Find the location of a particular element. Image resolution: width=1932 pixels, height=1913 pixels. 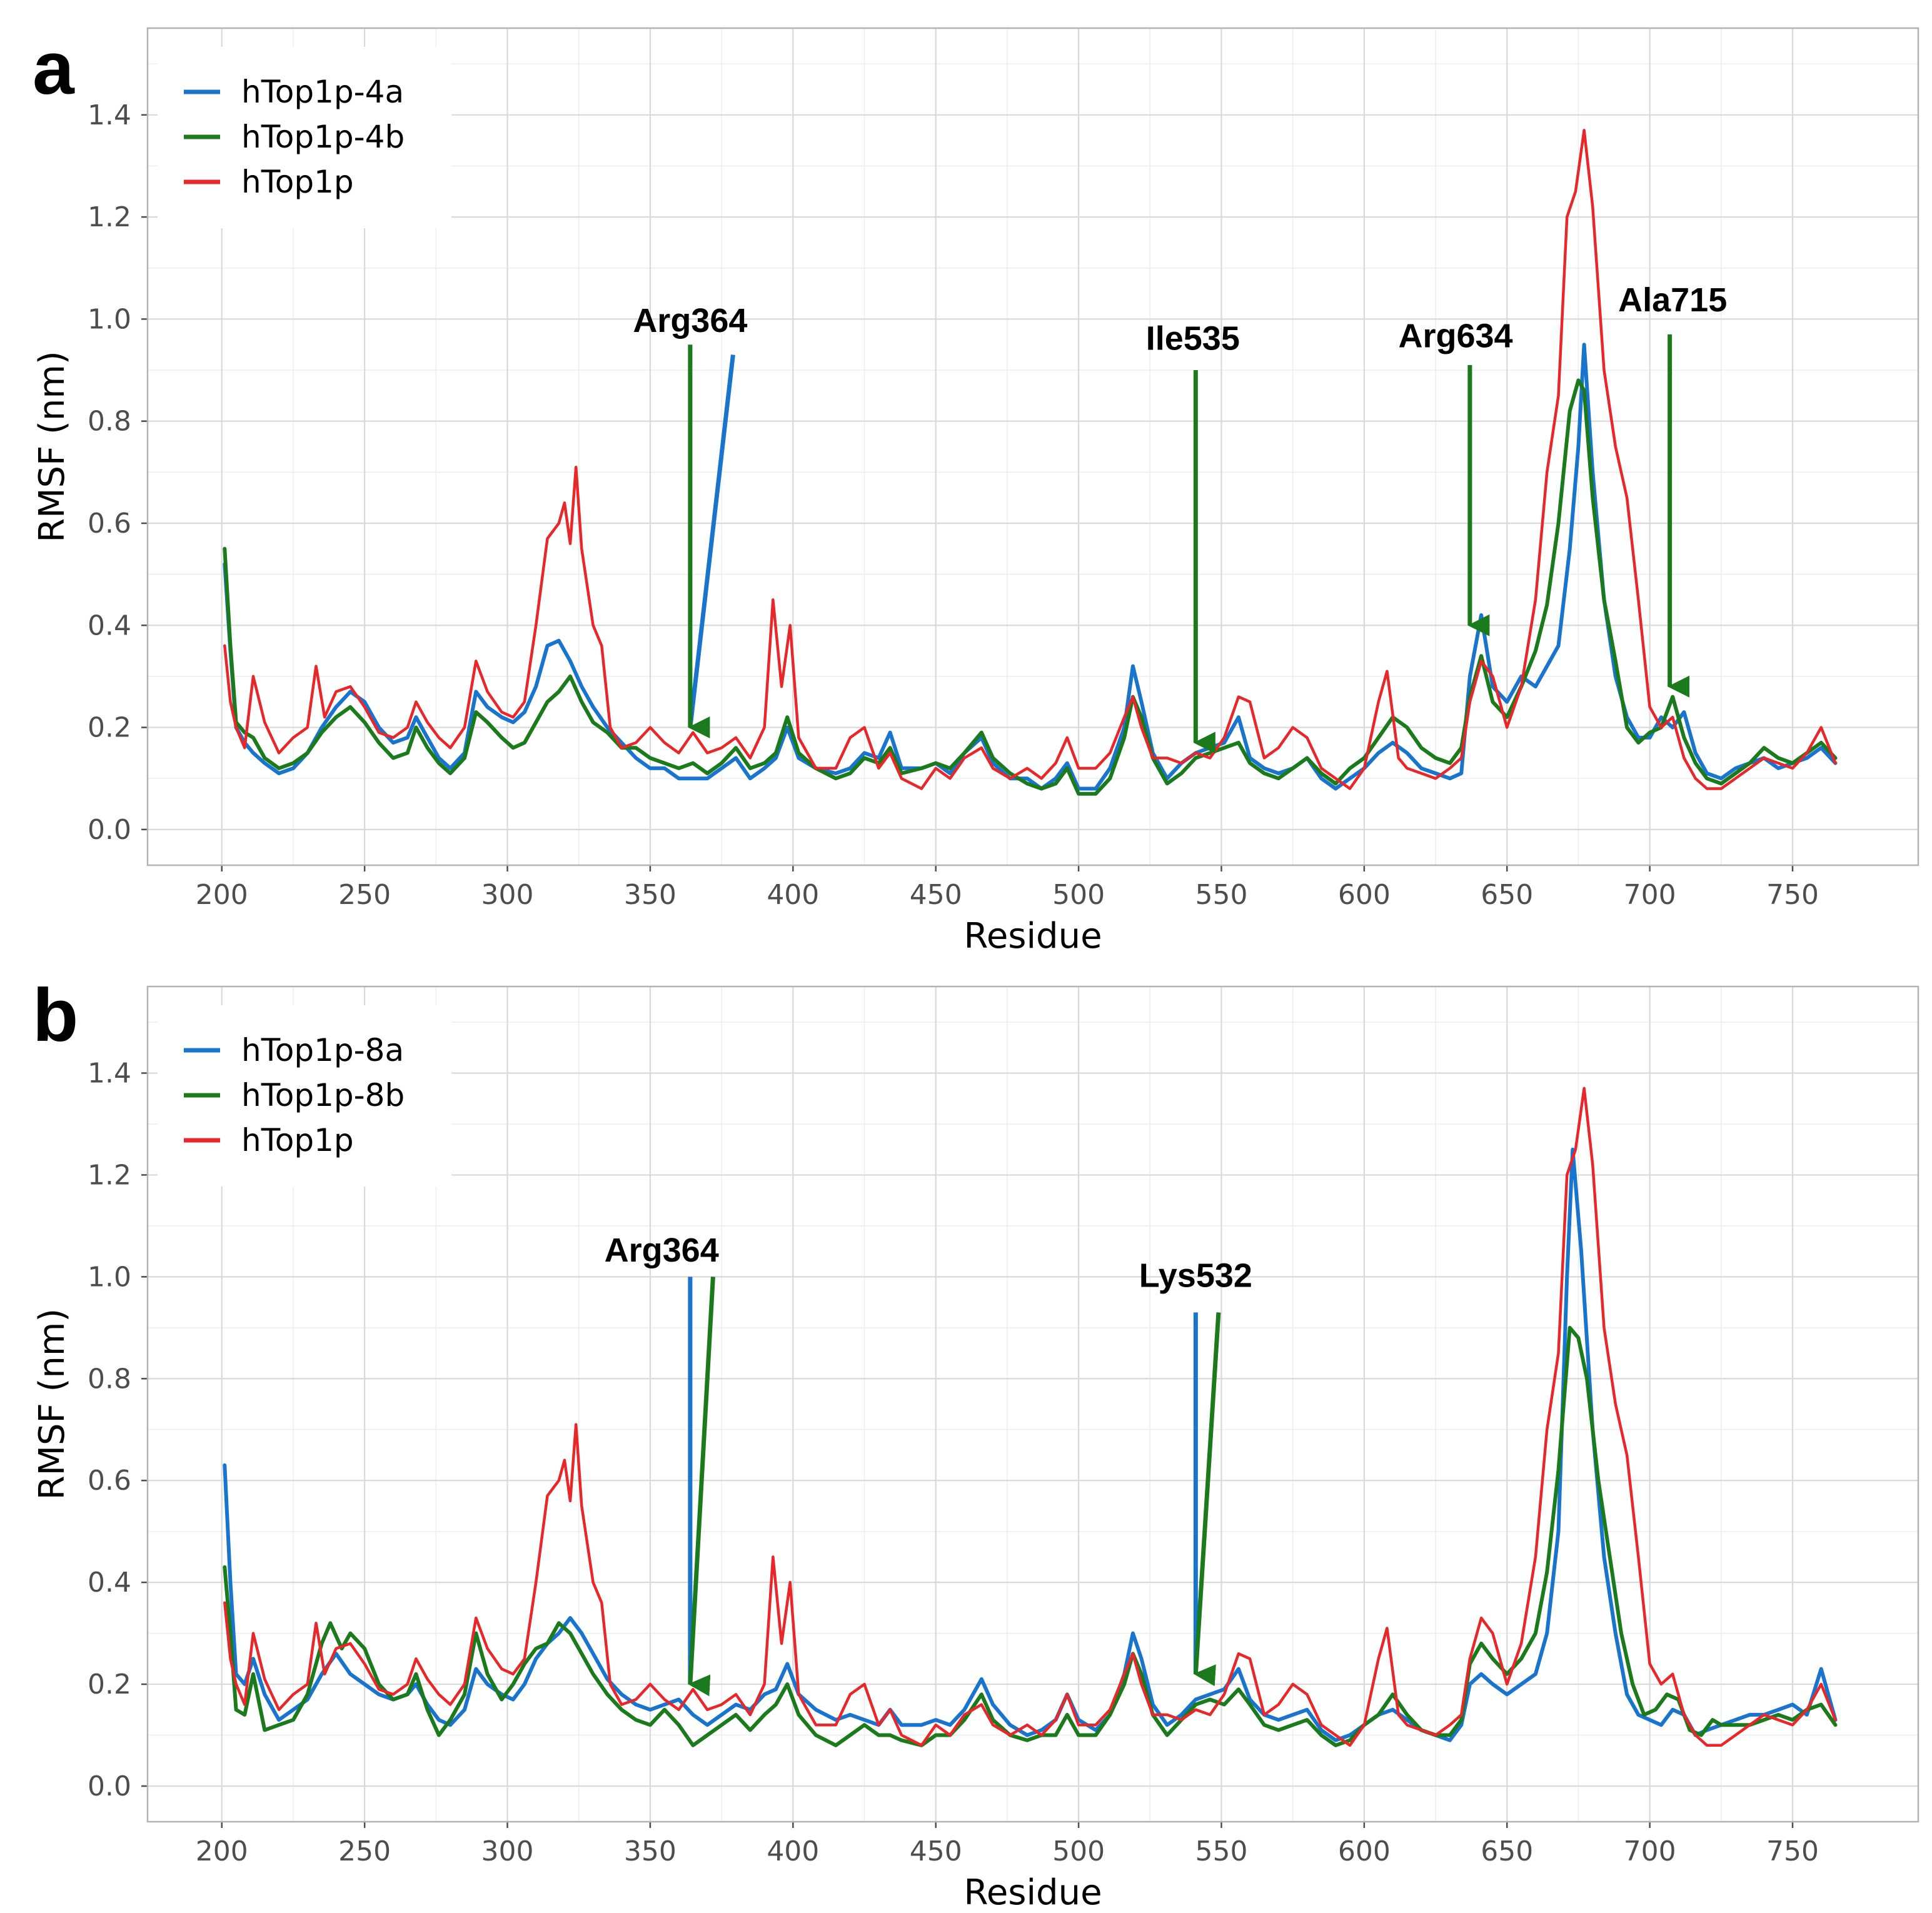

panel-a-y-axis-title: RMSF (nm) is located at coordinates (52, 447).